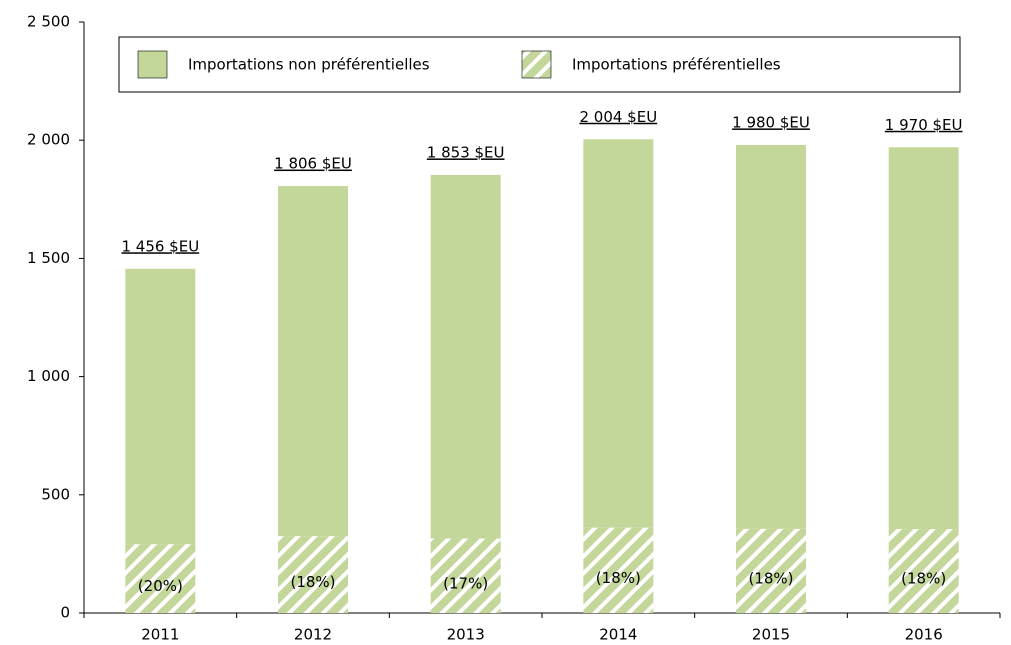 The height and width of the screenshot is (645, 1011). Describe the element at coordinates (771, 635) in the screenshot. I see `x-tick-label: 2015` at that location.